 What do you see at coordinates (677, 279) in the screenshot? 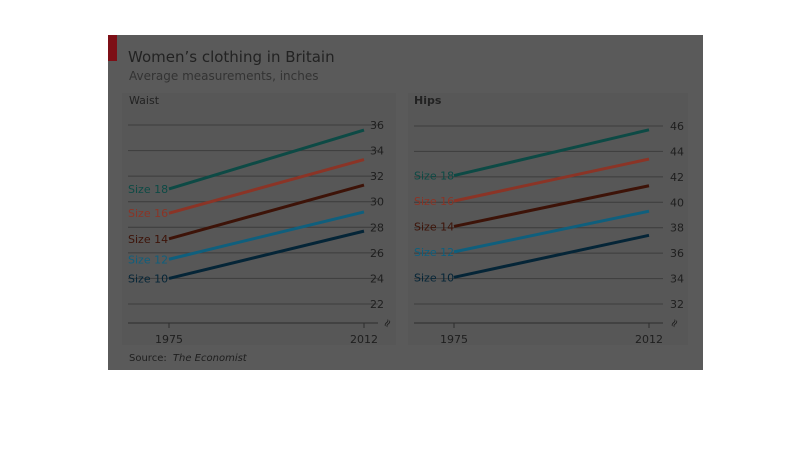
I see `hips-y-tick-label: 34` at bounding box center [677, 279].